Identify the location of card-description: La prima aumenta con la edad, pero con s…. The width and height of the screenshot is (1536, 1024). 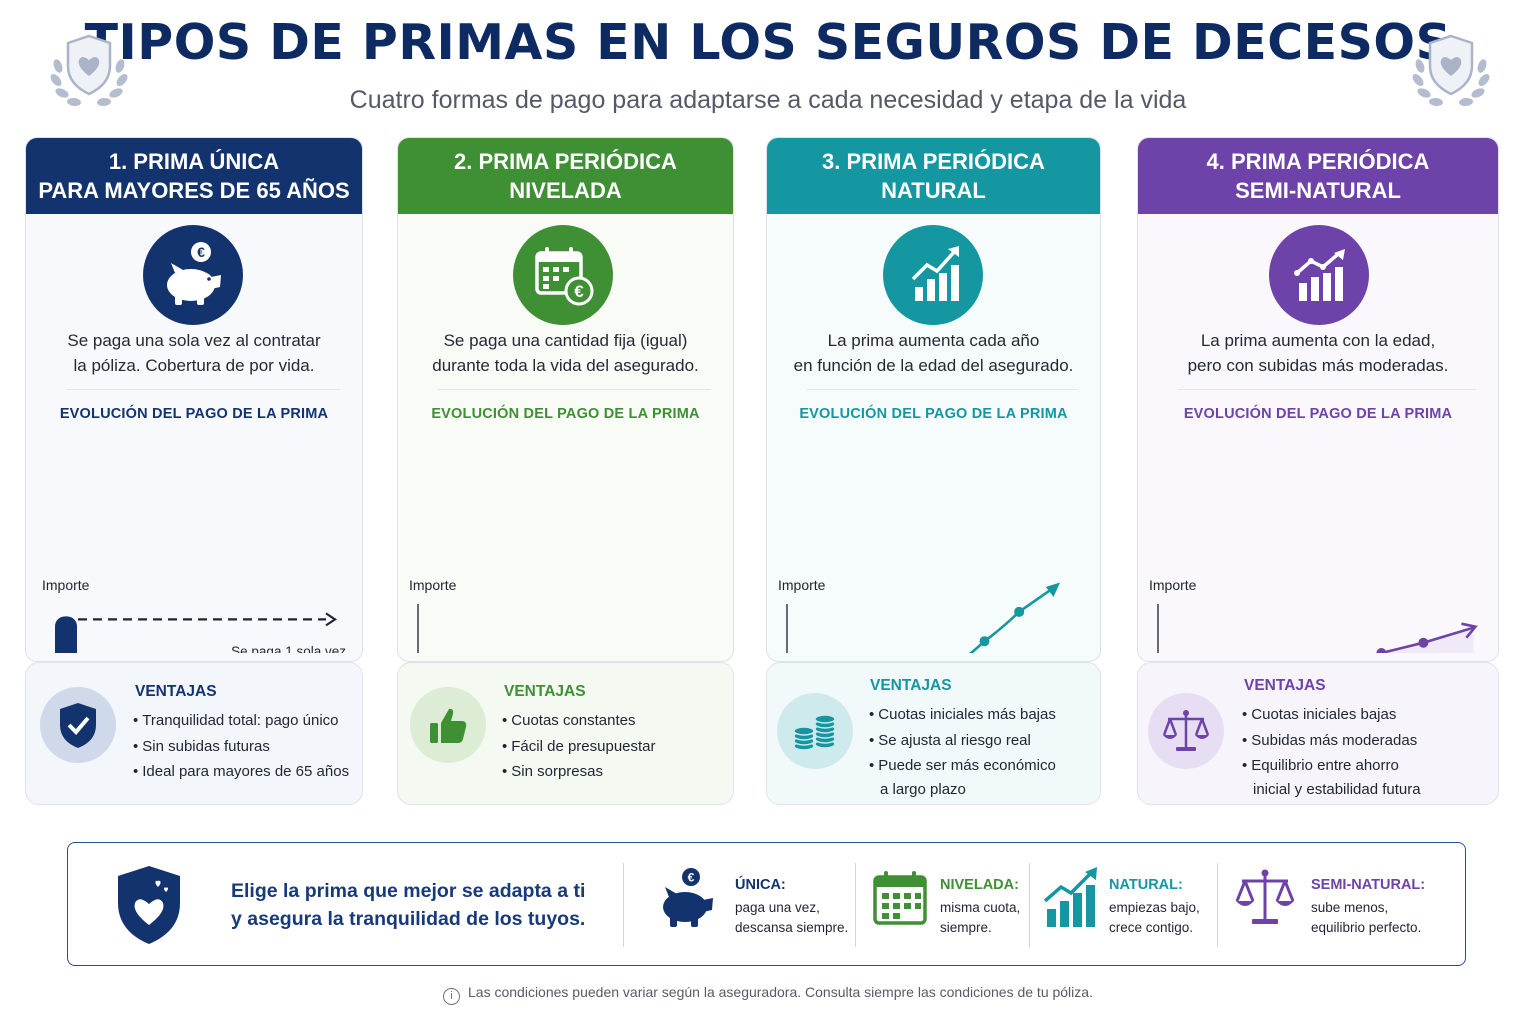
(1318, 353).